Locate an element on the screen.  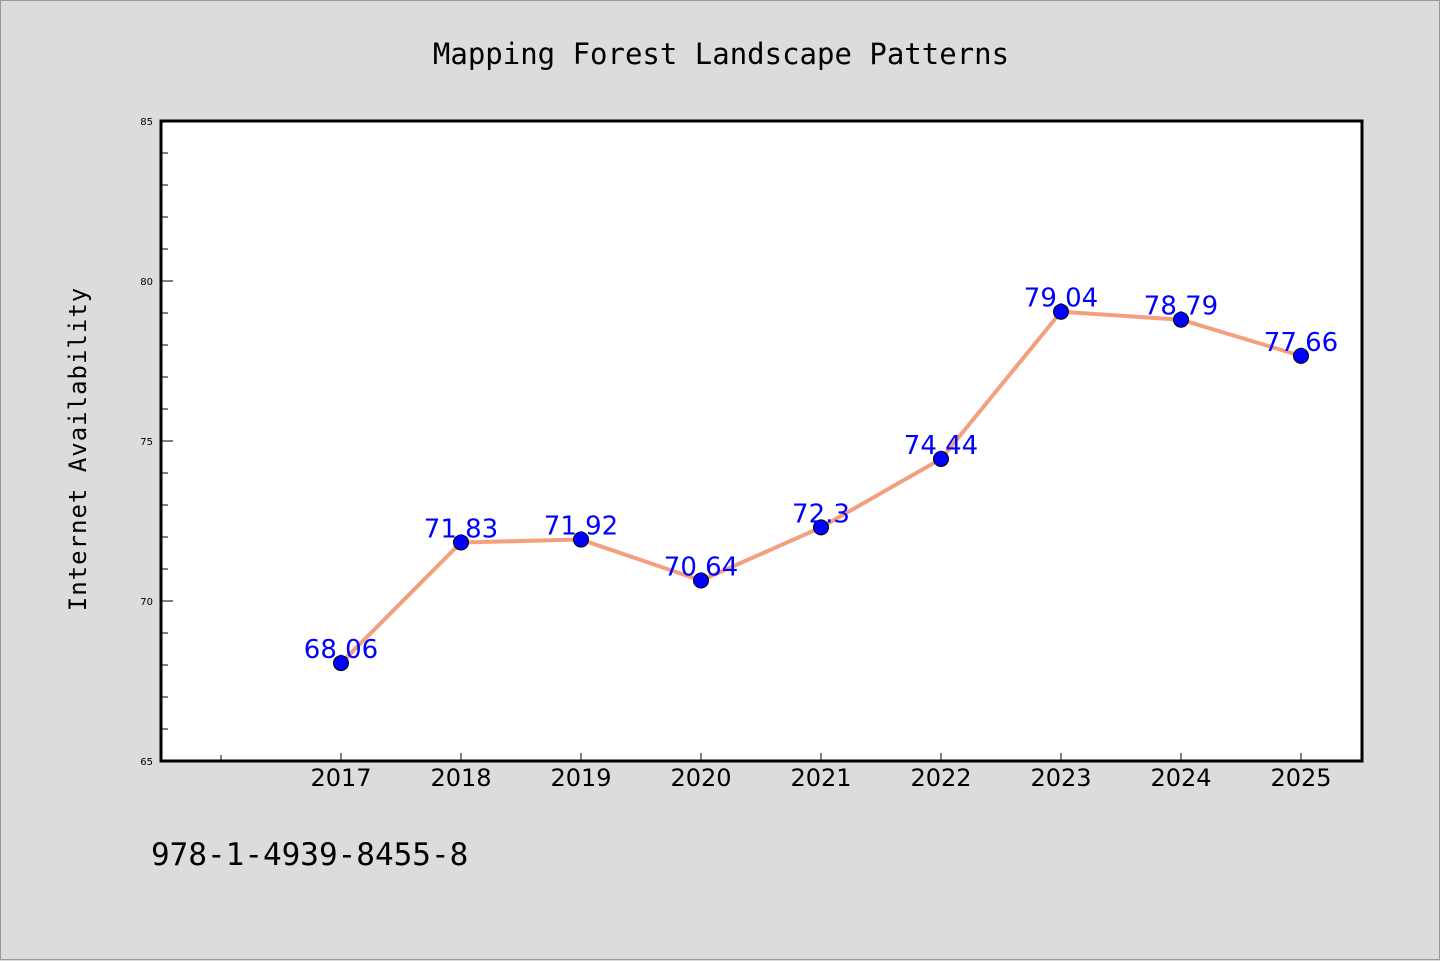
x-tick-label: 2021 is located at coordinates (820, 778).